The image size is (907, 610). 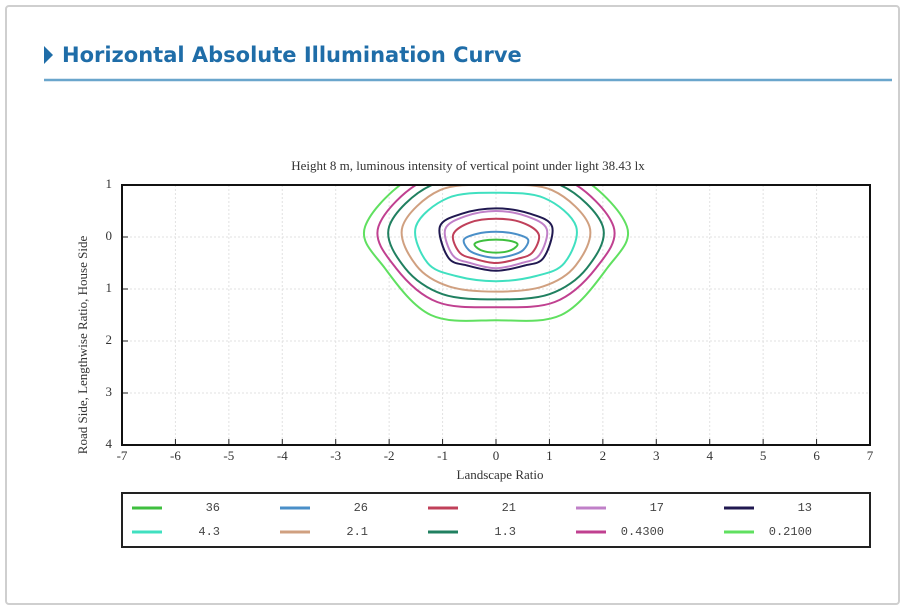 What do you see at coordinates (500, 474) in the screenshot?
I see `x-axis-label: Landscape Ratio` at bounding box center [500, 474].